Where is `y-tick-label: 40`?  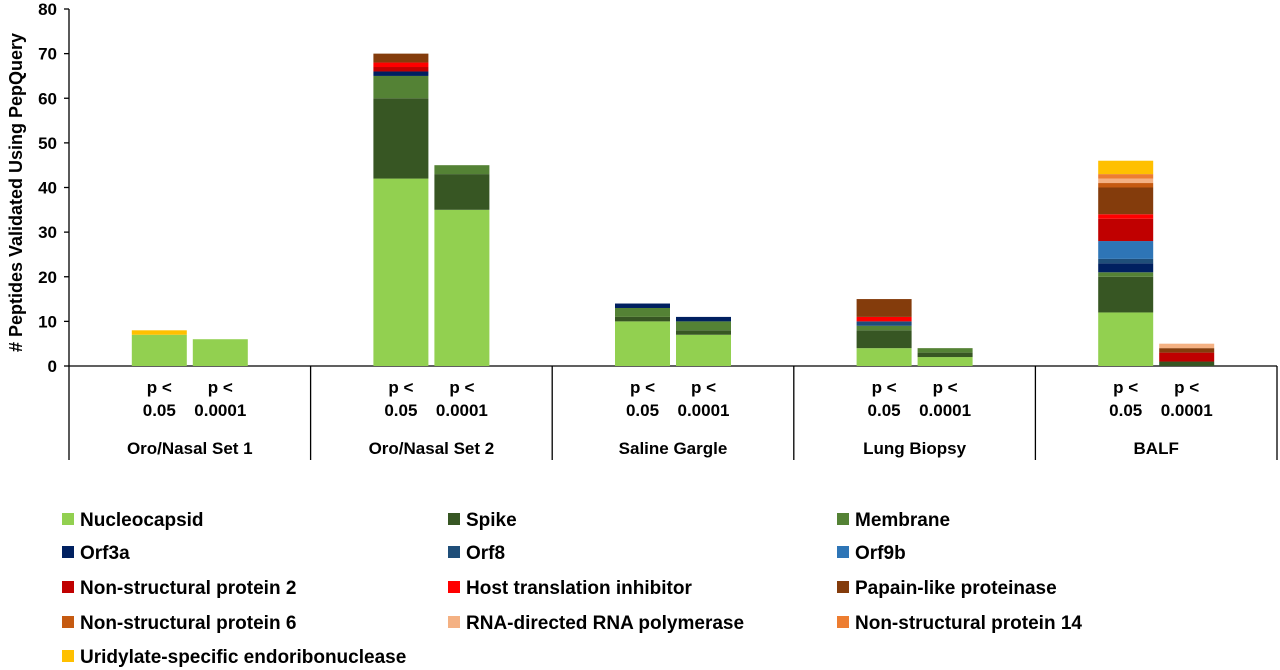 y-tick-label: 40 is located at coordinates (47, 188).